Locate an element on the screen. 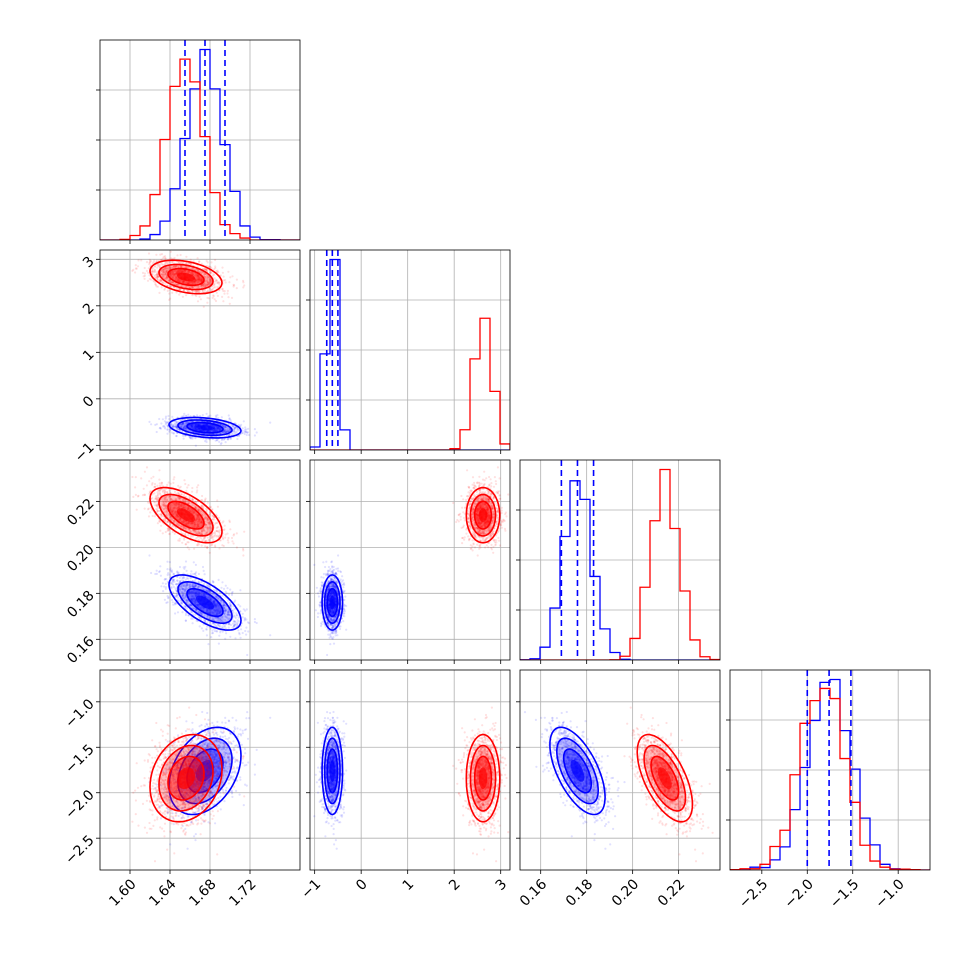 This screenshot has height=974, width=970. y-tick-label: 3 is located at coordinates (89, 263).